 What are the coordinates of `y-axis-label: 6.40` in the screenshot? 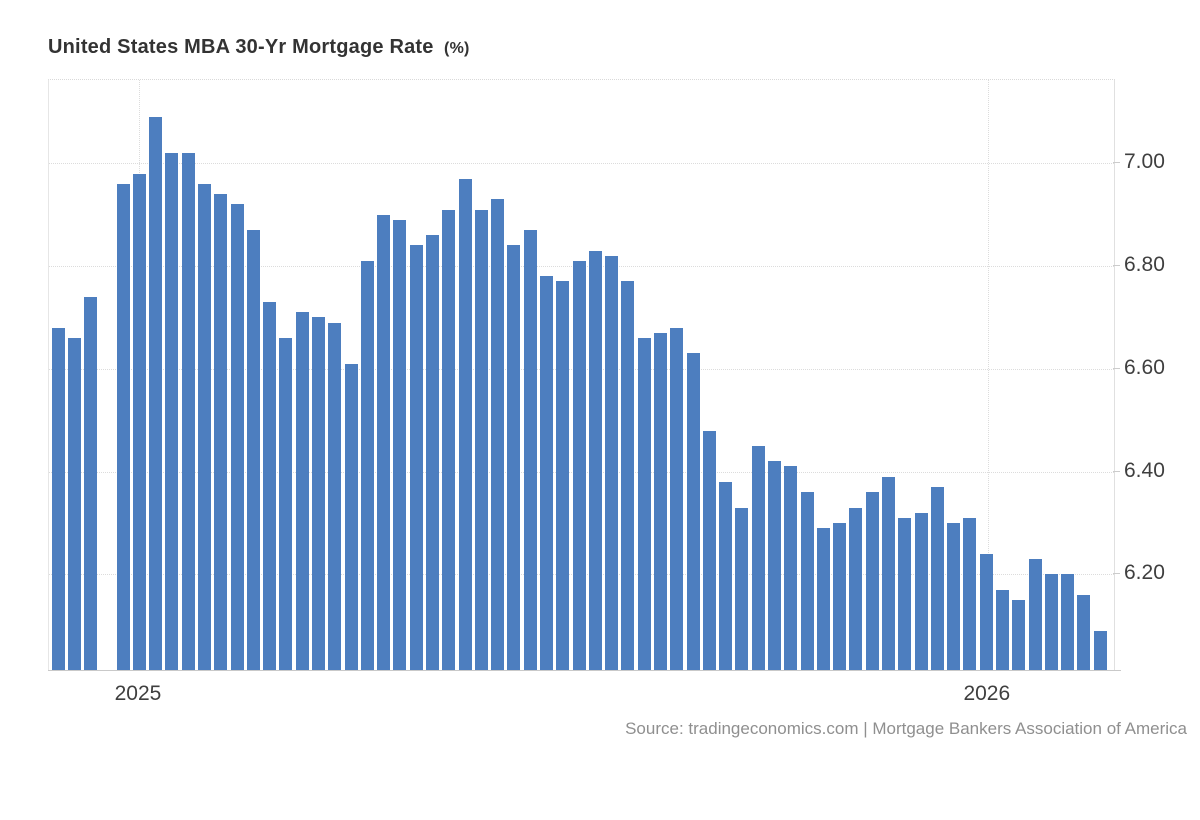 It's located at (1144, 470).